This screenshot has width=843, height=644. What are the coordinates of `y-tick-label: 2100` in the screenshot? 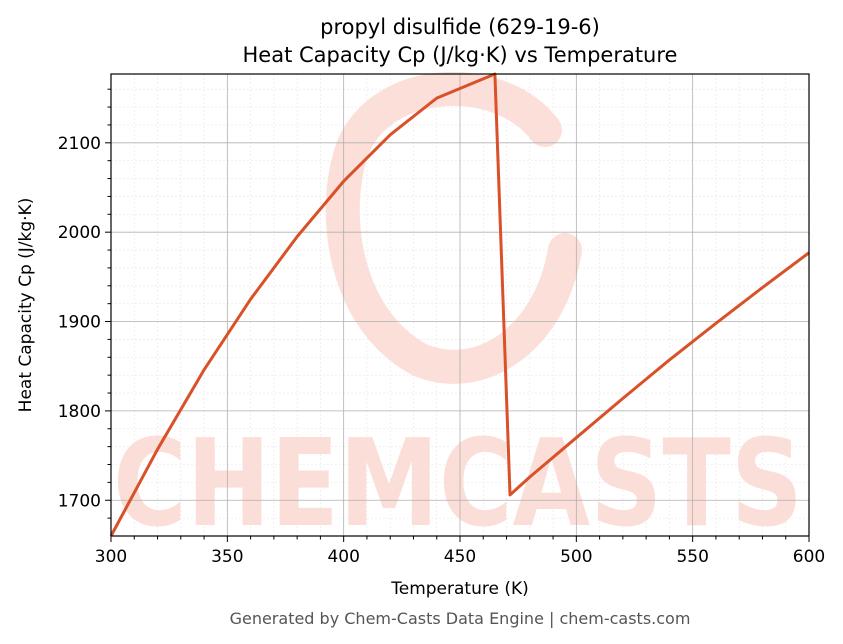 It's located at (79, 144).